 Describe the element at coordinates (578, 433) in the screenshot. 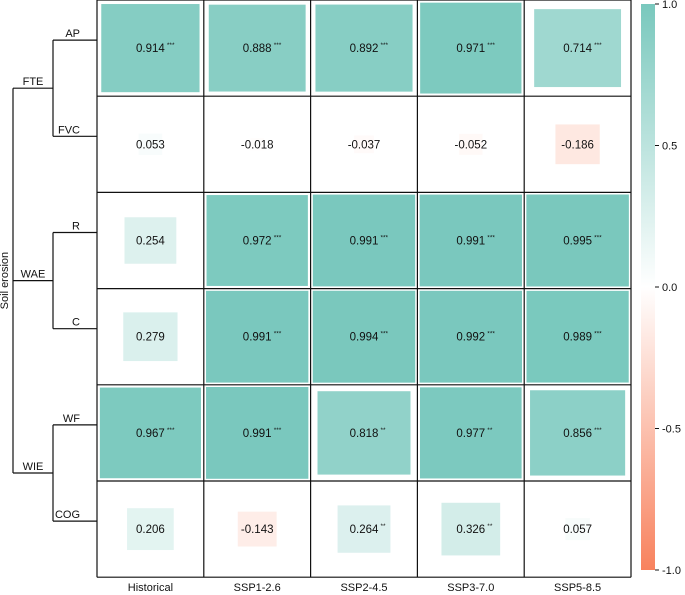

I see `heatmap-cell-wf-ssp5-8.5` at that location.